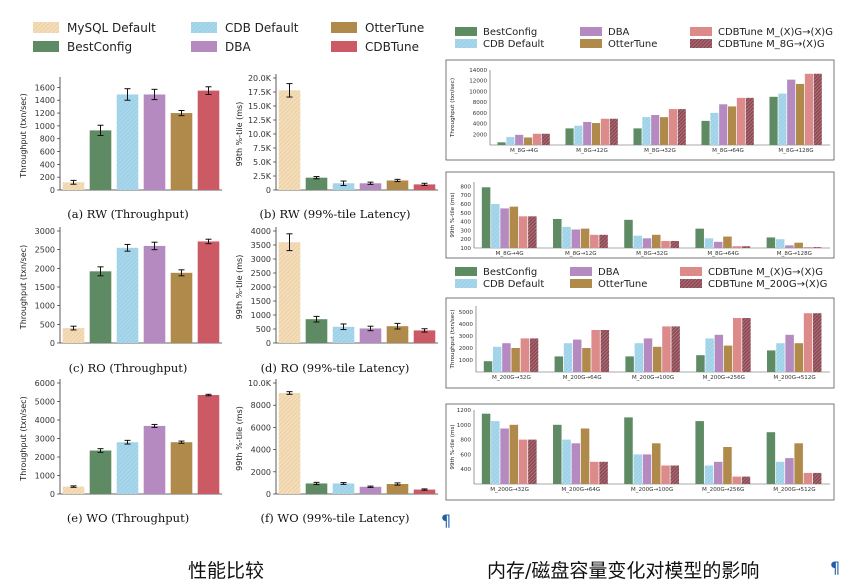  I want to click on x-tick-label: M_8G→12G, so click(581, 254).